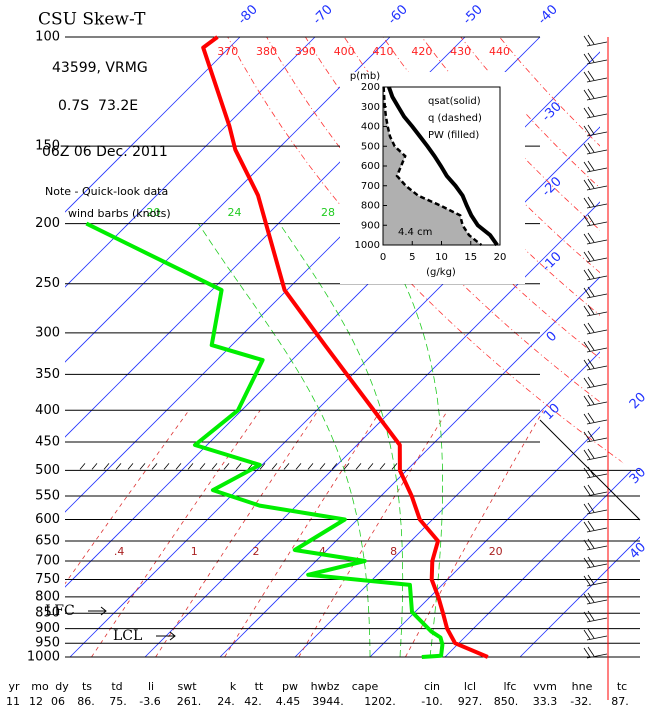 This screenshot has width=670, height=709. What do you see at coordinates (473, 15) in the screenshot?
I see `isotherm-label: -50` at bounding box center [473, 15].